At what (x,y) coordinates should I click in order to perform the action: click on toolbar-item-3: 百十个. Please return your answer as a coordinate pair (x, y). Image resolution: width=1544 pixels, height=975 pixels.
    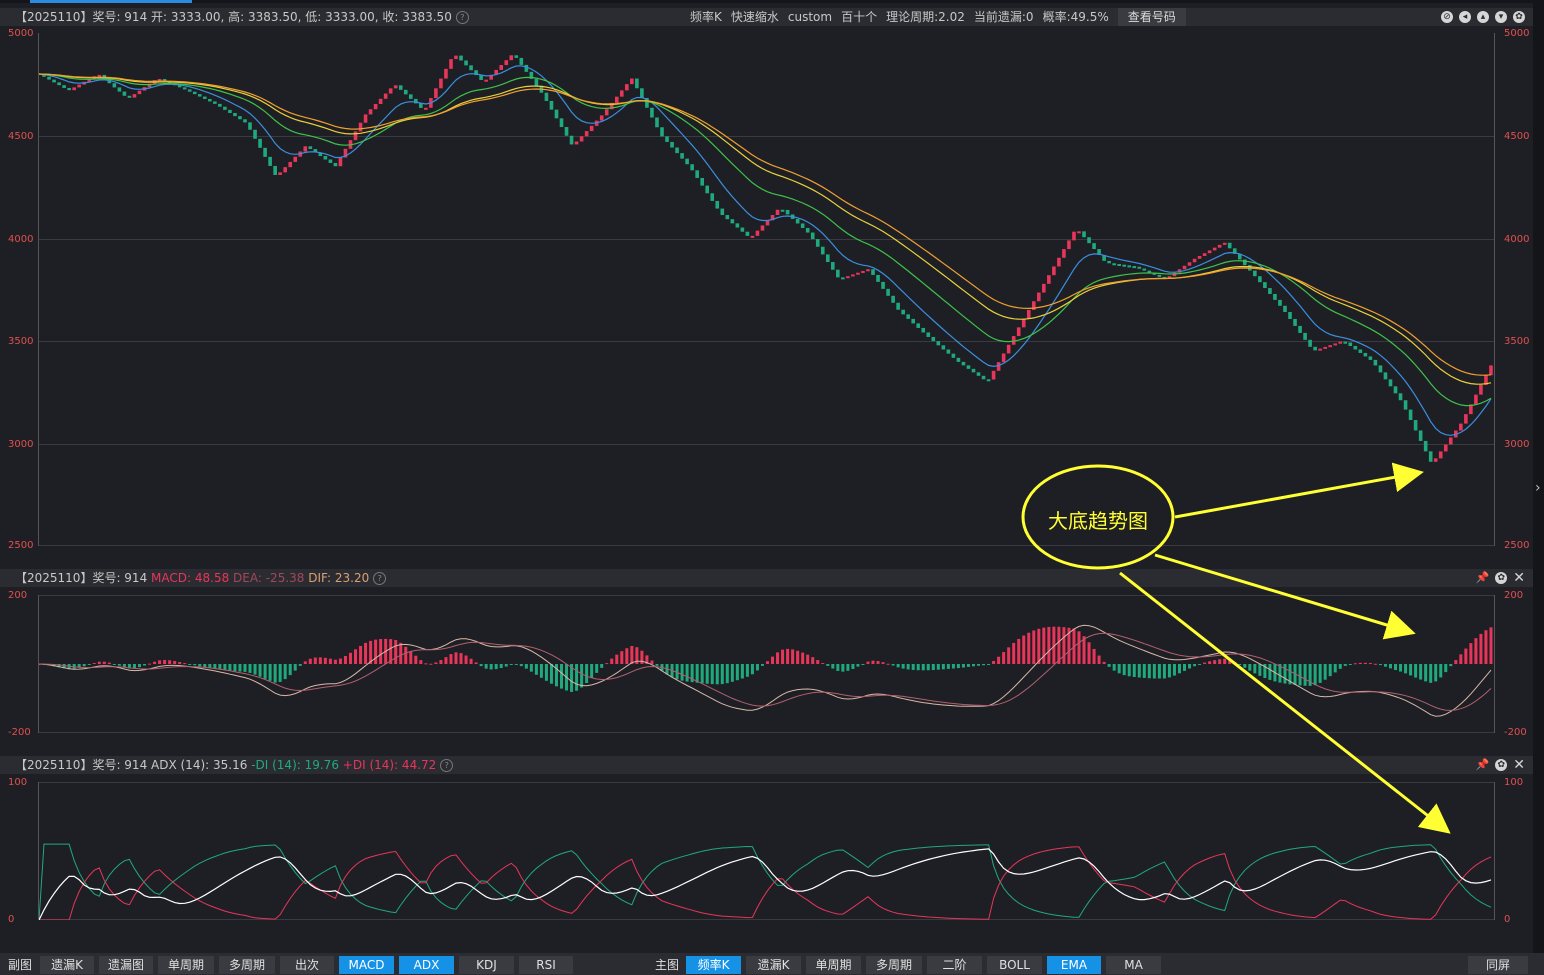
    Looking at the image, I should click on (859, 17).